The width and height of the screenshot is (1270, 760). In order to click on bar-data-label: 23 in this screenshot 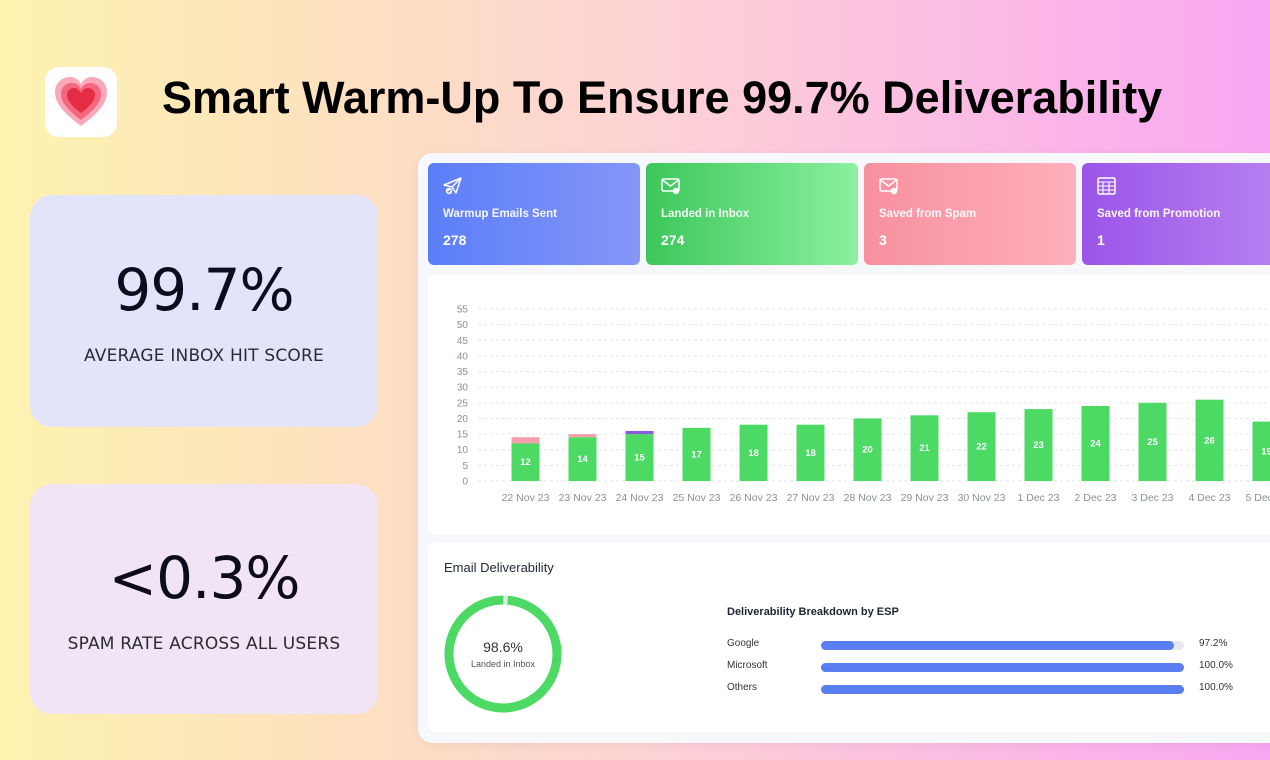, I will do `click(1038, 445)`.